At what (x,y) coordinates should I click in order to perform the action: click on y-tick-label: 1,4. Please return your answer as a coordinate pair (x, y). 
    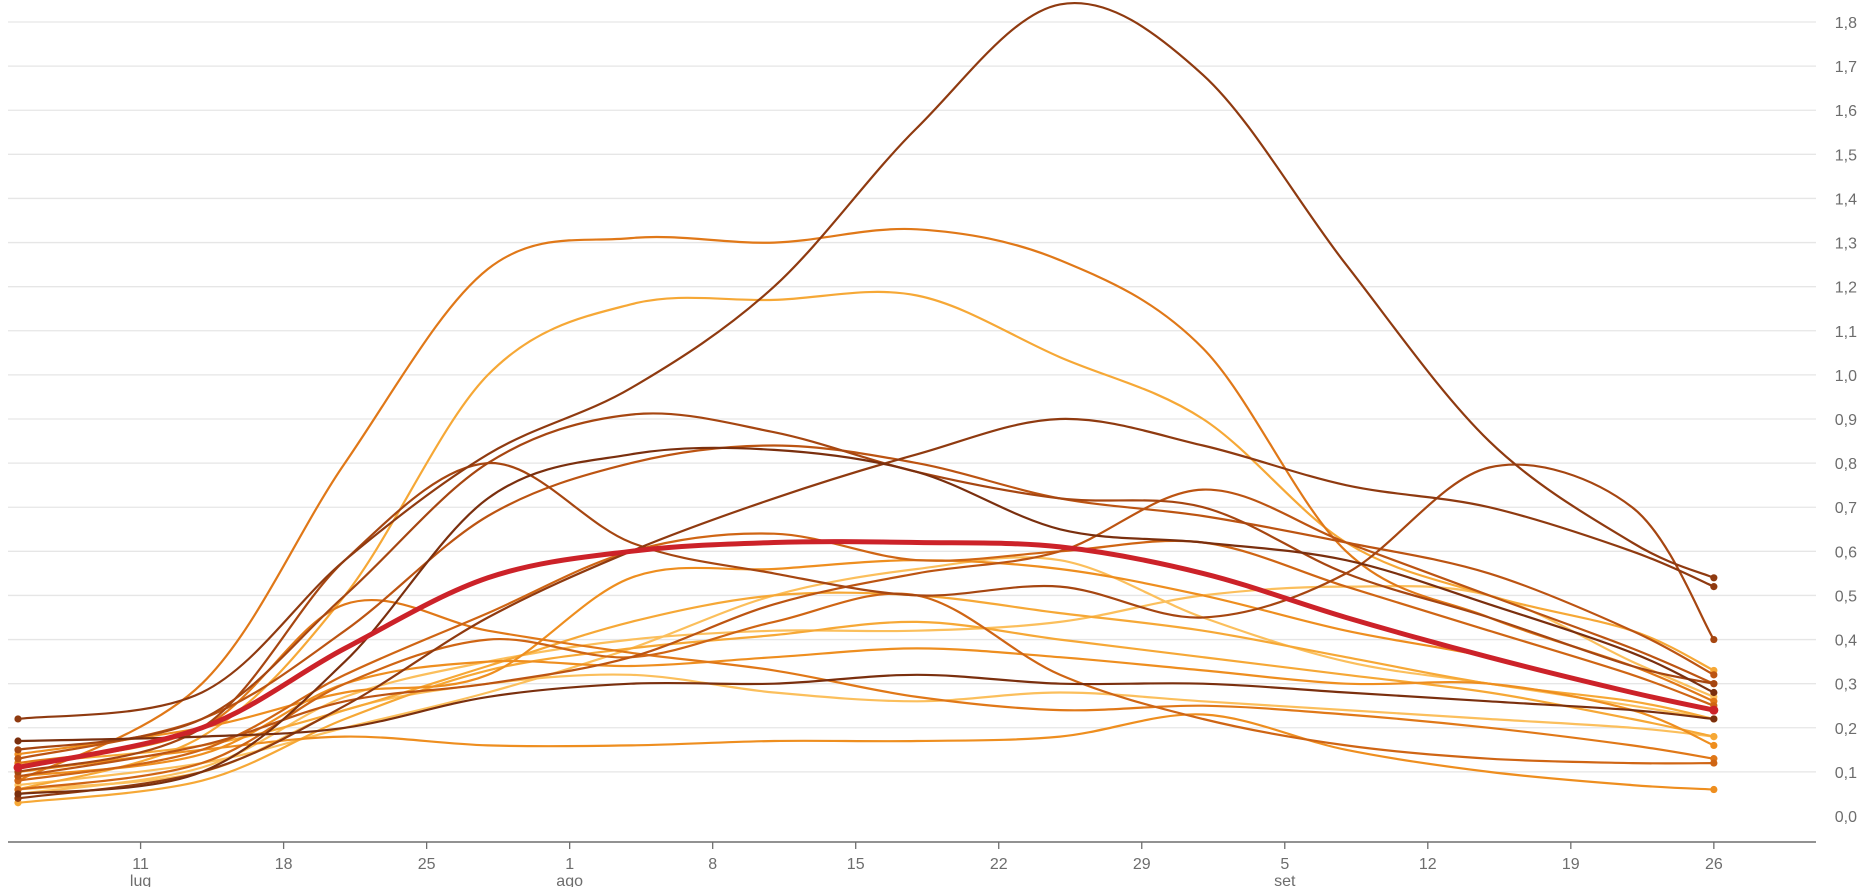
    Looking at the image, I should click on (1846, 199).